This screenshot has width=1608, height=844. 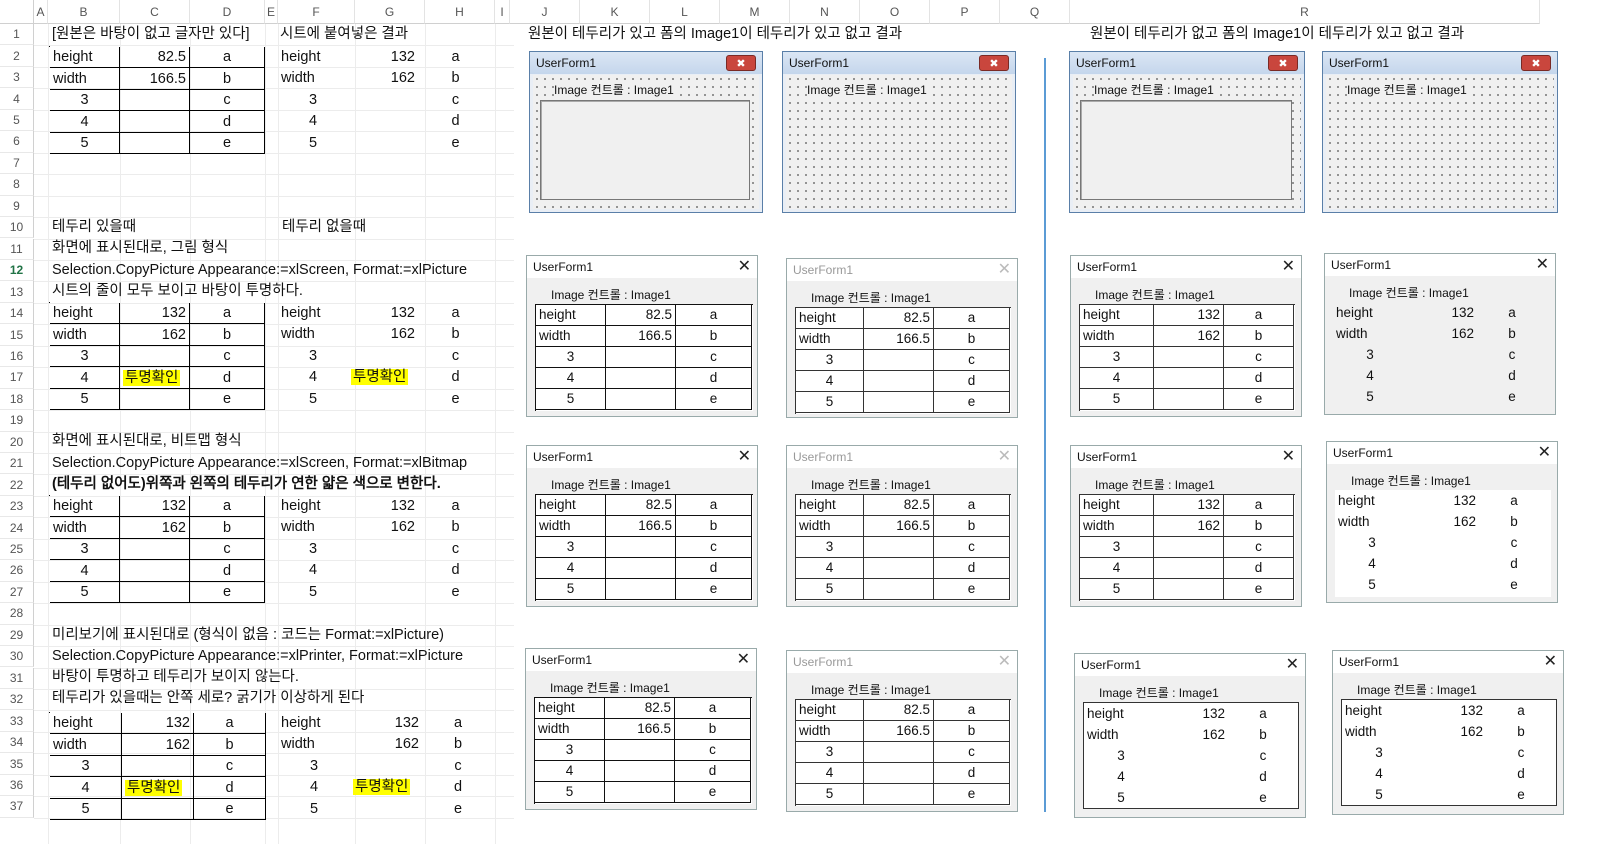 What do you see at coordinates (1277, 34) in the screenshot?
I see `cell-r1: 원본이 테두리가 없고 폼의 Image1이 테두리가 있고 없고 결과` at bounding box center [1277, 34].